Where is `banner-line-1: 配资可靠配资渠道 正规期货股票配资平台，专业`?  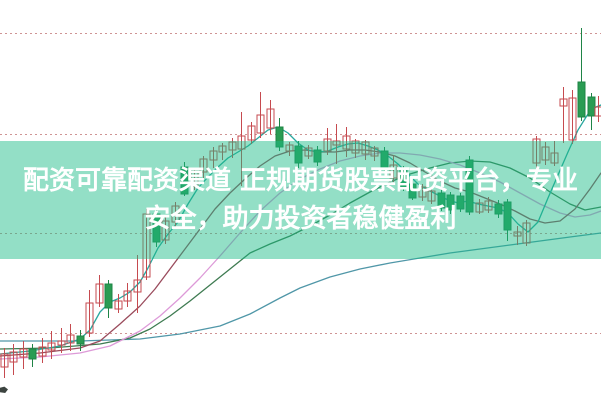 banner-line-1: 配资可靠配资渠道 正规期货股票配资平台，专业 is located at coordinates (300, 181).